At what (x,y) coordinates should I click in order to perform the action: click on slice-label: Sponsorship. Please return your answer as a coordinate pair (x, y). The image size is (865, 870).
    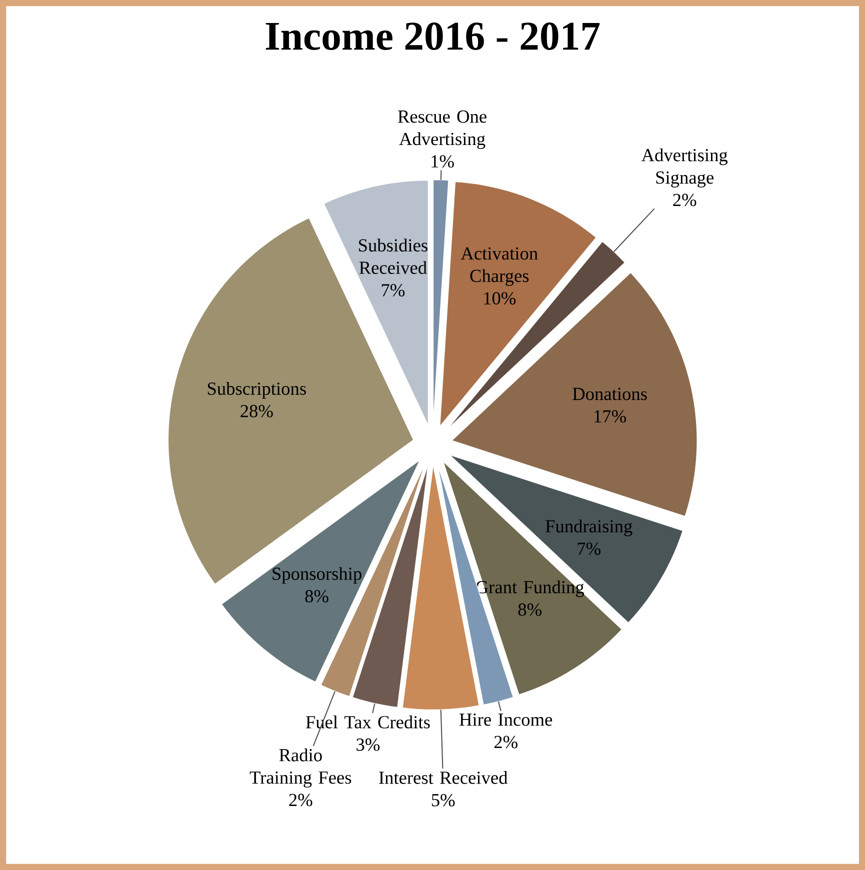
    Looking at the image, I should click on (317, 575).